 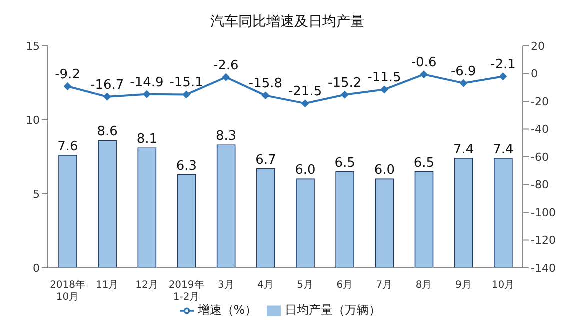 What do you see at coordinates (543, 213) in the screenshot?
I see `y2-tick-label: -100` at bounding box center [543, 213].